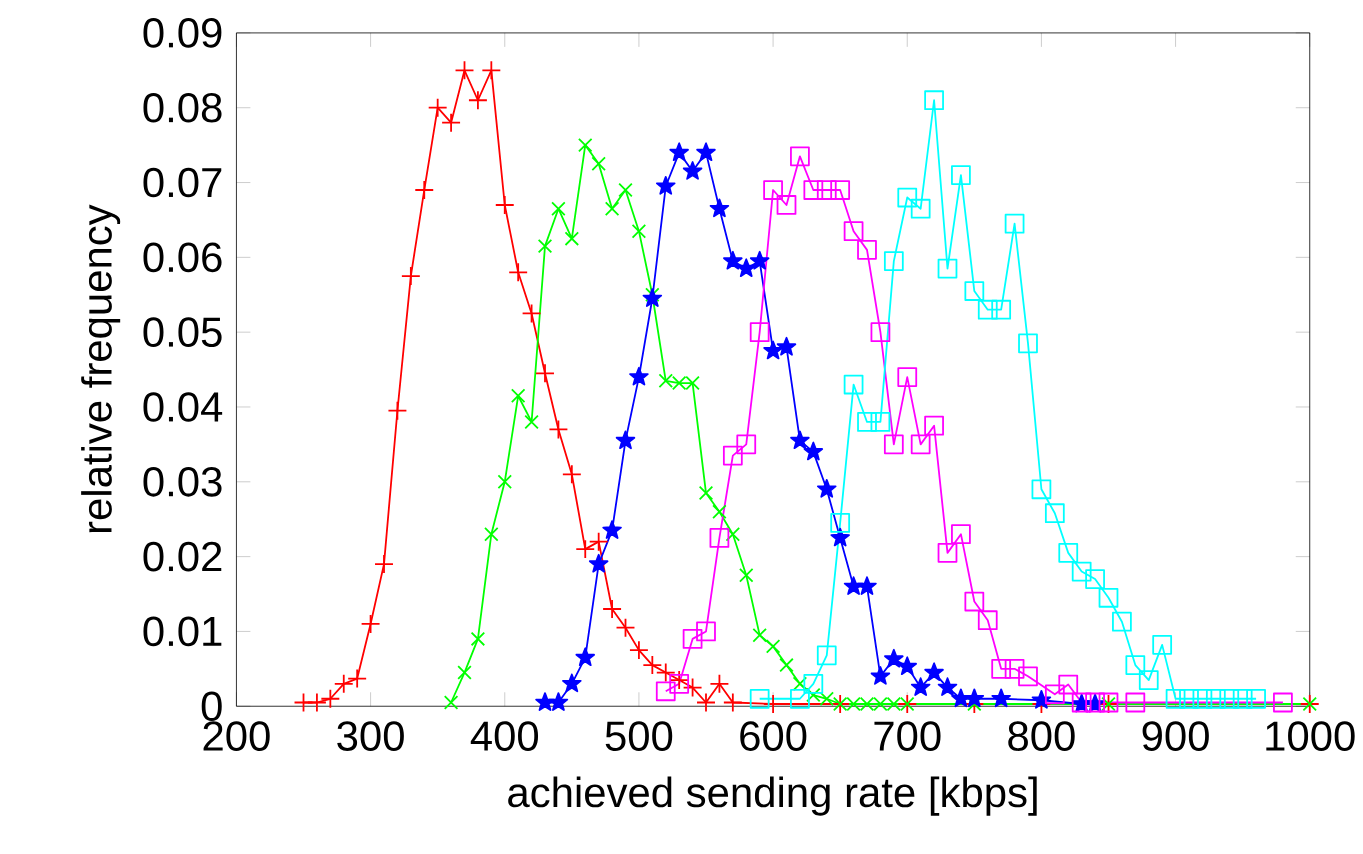 Image resolution: width=1363 pixels, height=854 pixels. Describe the element at coordinates (101, 368) in the screenshot. I see `y-axis-title: relative frequency` at that location.